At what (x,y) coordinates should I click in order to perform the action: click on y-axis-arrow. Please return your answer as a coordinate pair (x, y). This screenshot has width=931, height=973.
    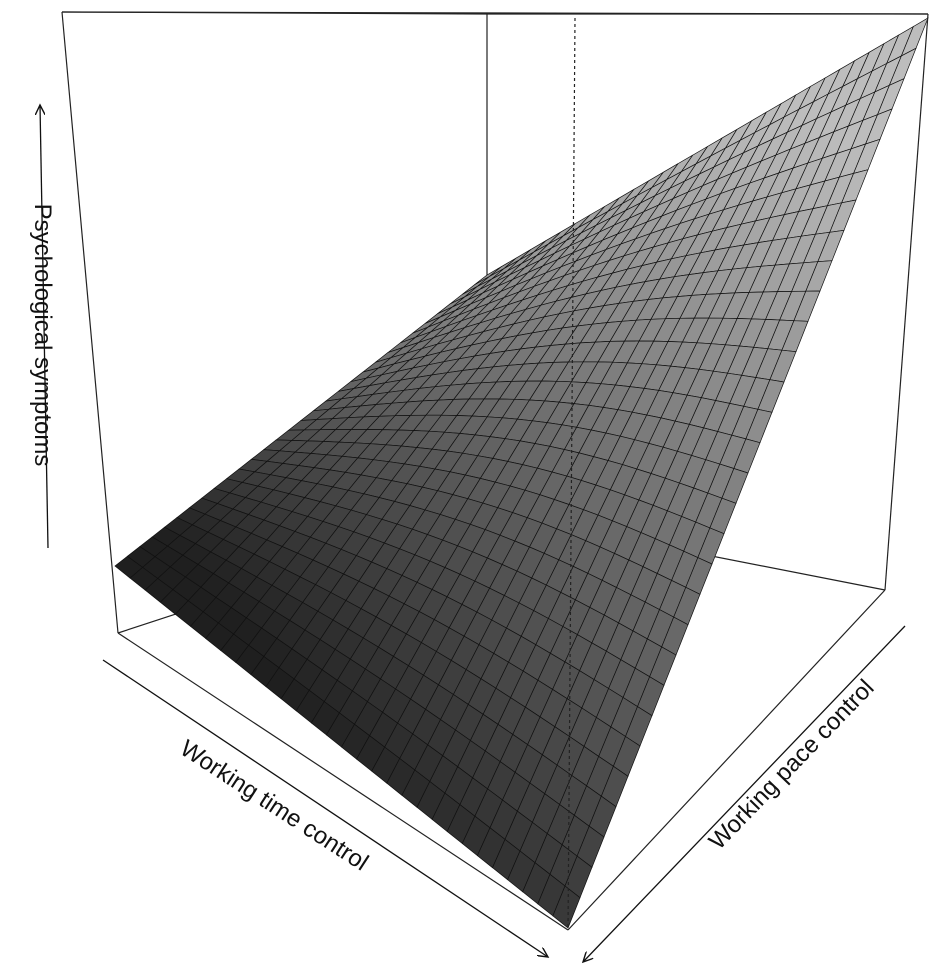
    Looking at the image, I should click on (744, 793).